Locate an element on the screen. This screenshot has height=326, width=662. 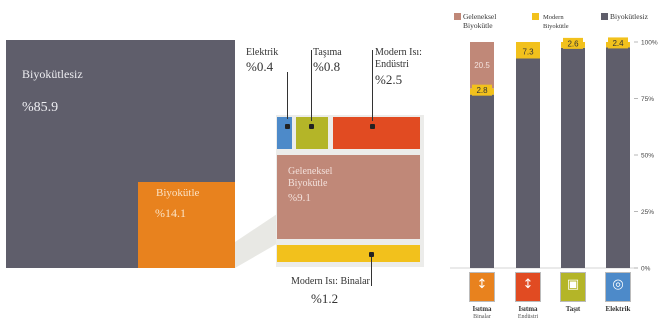
traditional-value: %9.1 is located at coordinates (299, 198).